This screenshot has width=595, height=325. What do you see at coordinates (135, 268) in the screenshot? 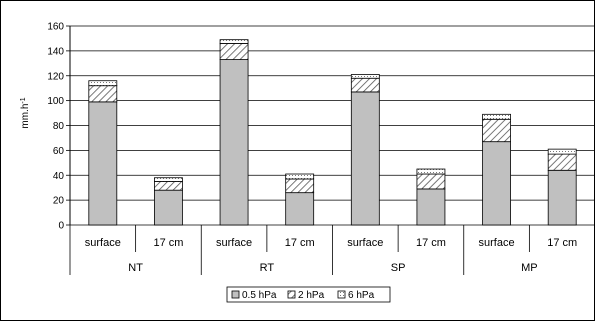
I see `group-label: NT` at bounding box center [135, 268].